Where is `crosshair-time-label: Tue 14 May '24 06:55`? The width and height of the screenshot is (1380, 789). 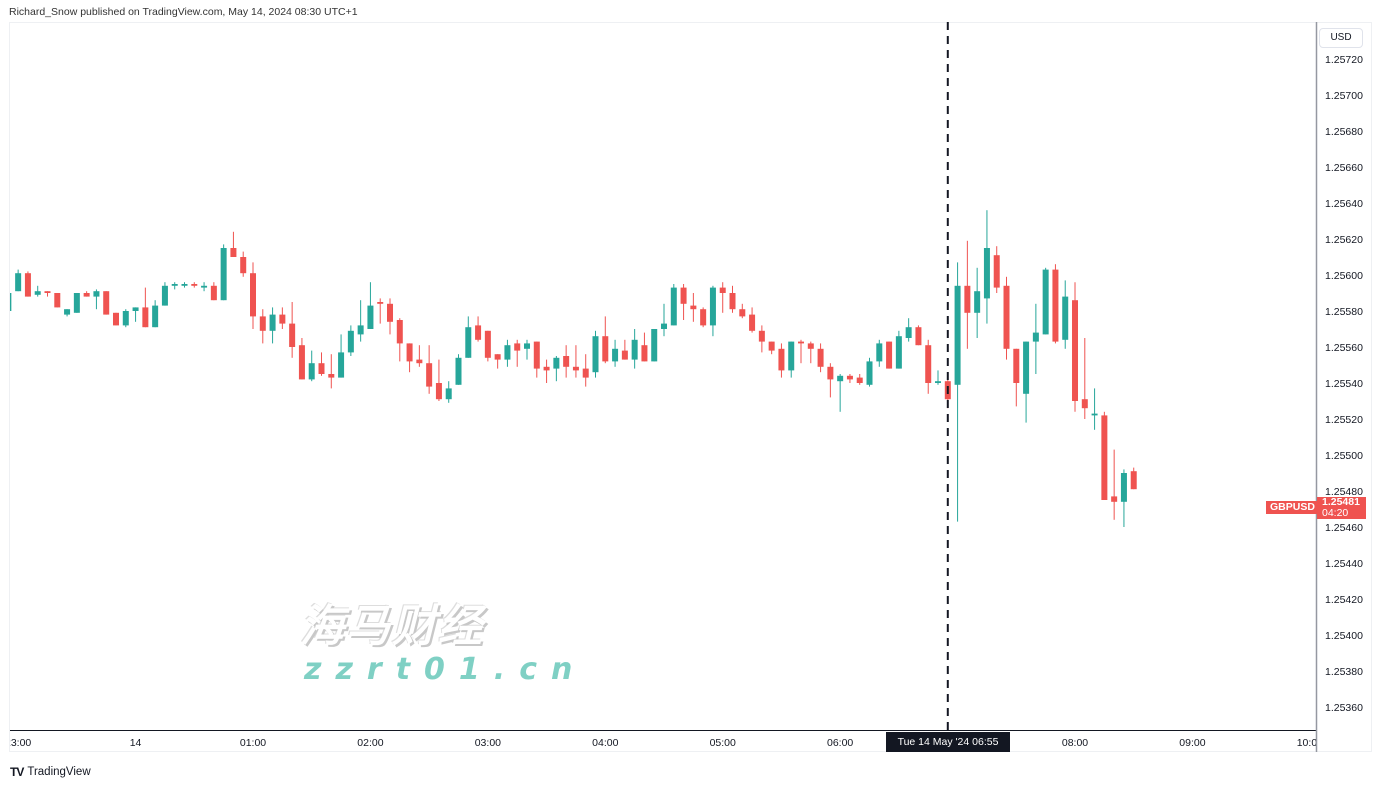
crosshair-time-label: Tue 14 May '24 06:55 is located at coordinates (948, 742).